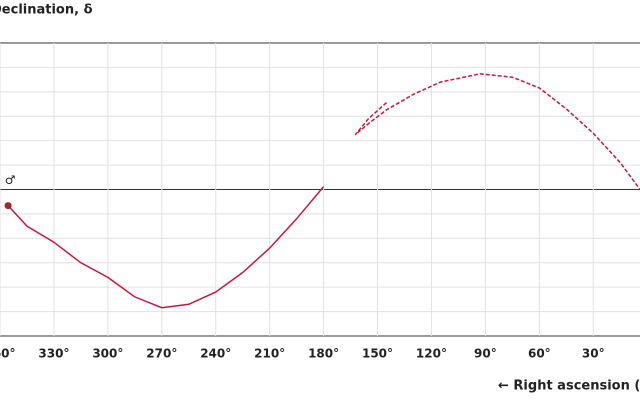 Image resolution: width=640 pixels, height=400 pixels. Describe the element at coordinates (8, 354) in the screenshot. I see `x-tick-label: 360°` at that location.